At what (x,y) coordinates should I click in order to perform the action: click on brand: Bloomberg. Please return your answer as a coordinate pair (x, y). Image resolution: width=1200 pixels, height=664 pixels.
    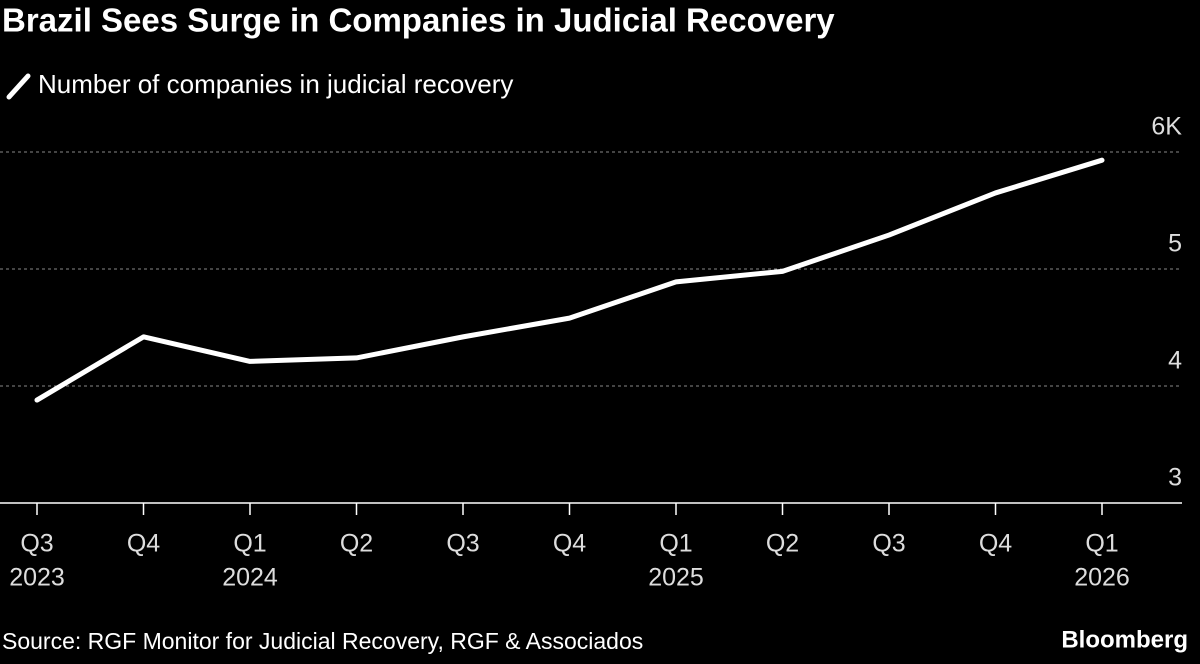
    Looking at the image, I should click on (1124, 639).